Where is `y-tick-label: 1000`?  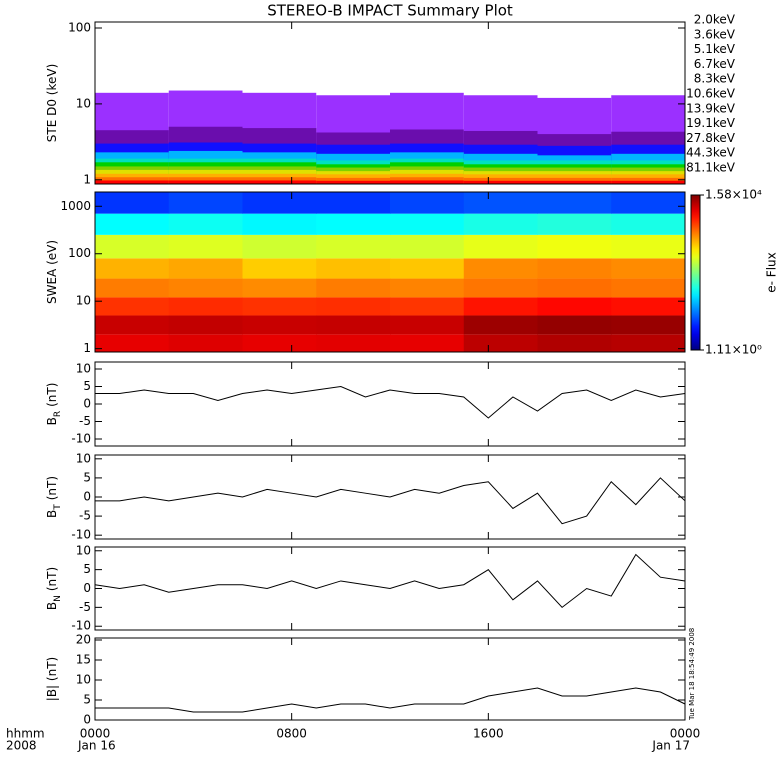 y-tick-label: 1000 is located at coordinates (75, 206).